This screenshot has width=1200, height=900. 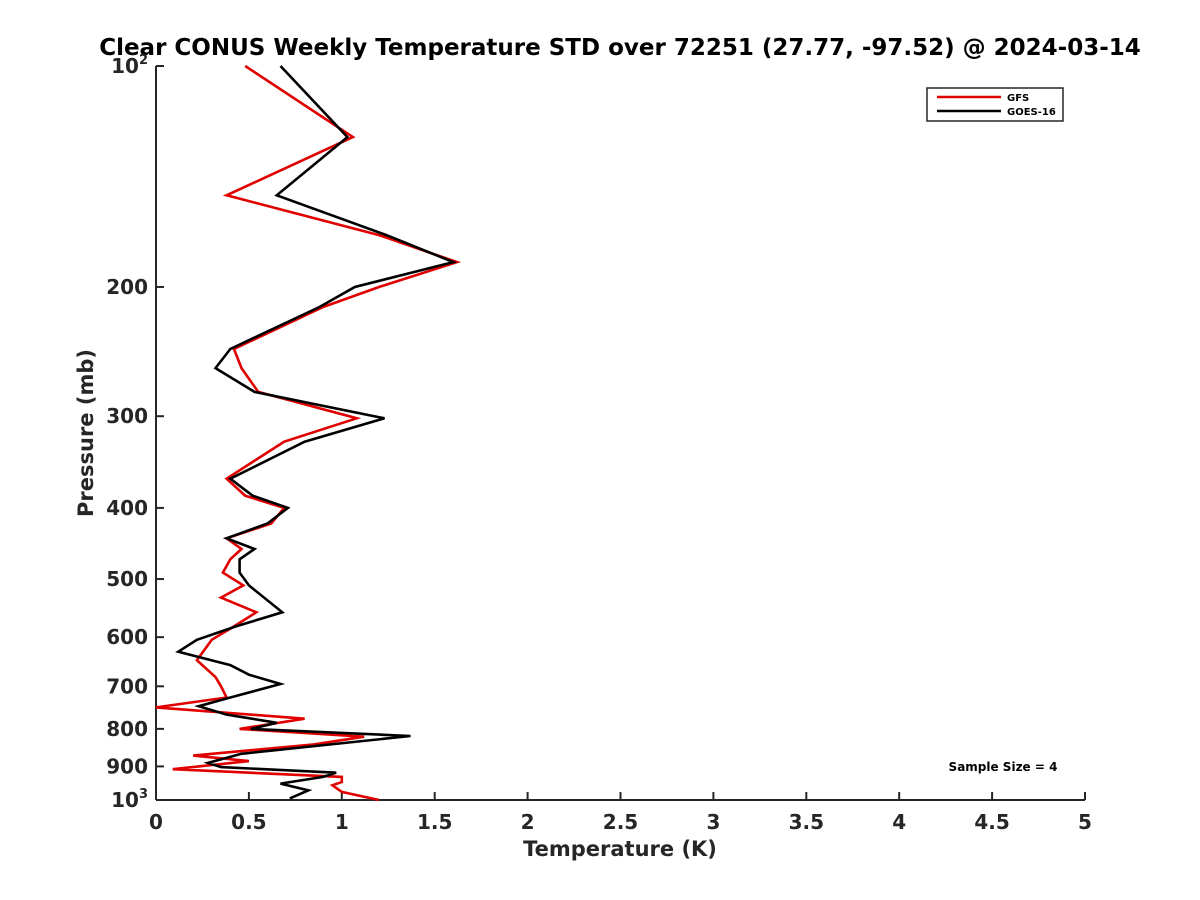 I want to click on y-tick-label: 600, so click(x=127, y=637).